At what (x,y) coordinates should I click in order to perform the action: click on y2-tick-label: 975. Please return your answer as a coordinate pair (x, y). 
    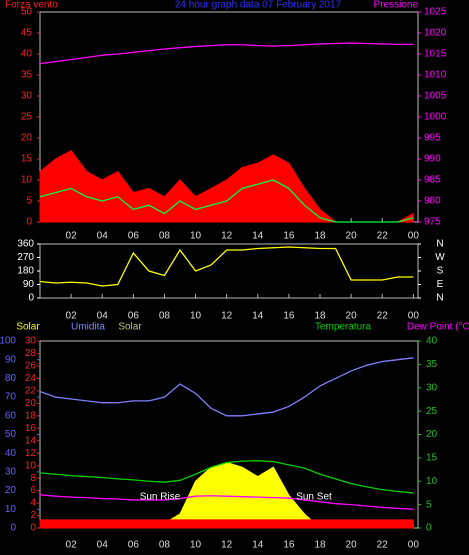
    Looking at the image, I should click on (432, 222).